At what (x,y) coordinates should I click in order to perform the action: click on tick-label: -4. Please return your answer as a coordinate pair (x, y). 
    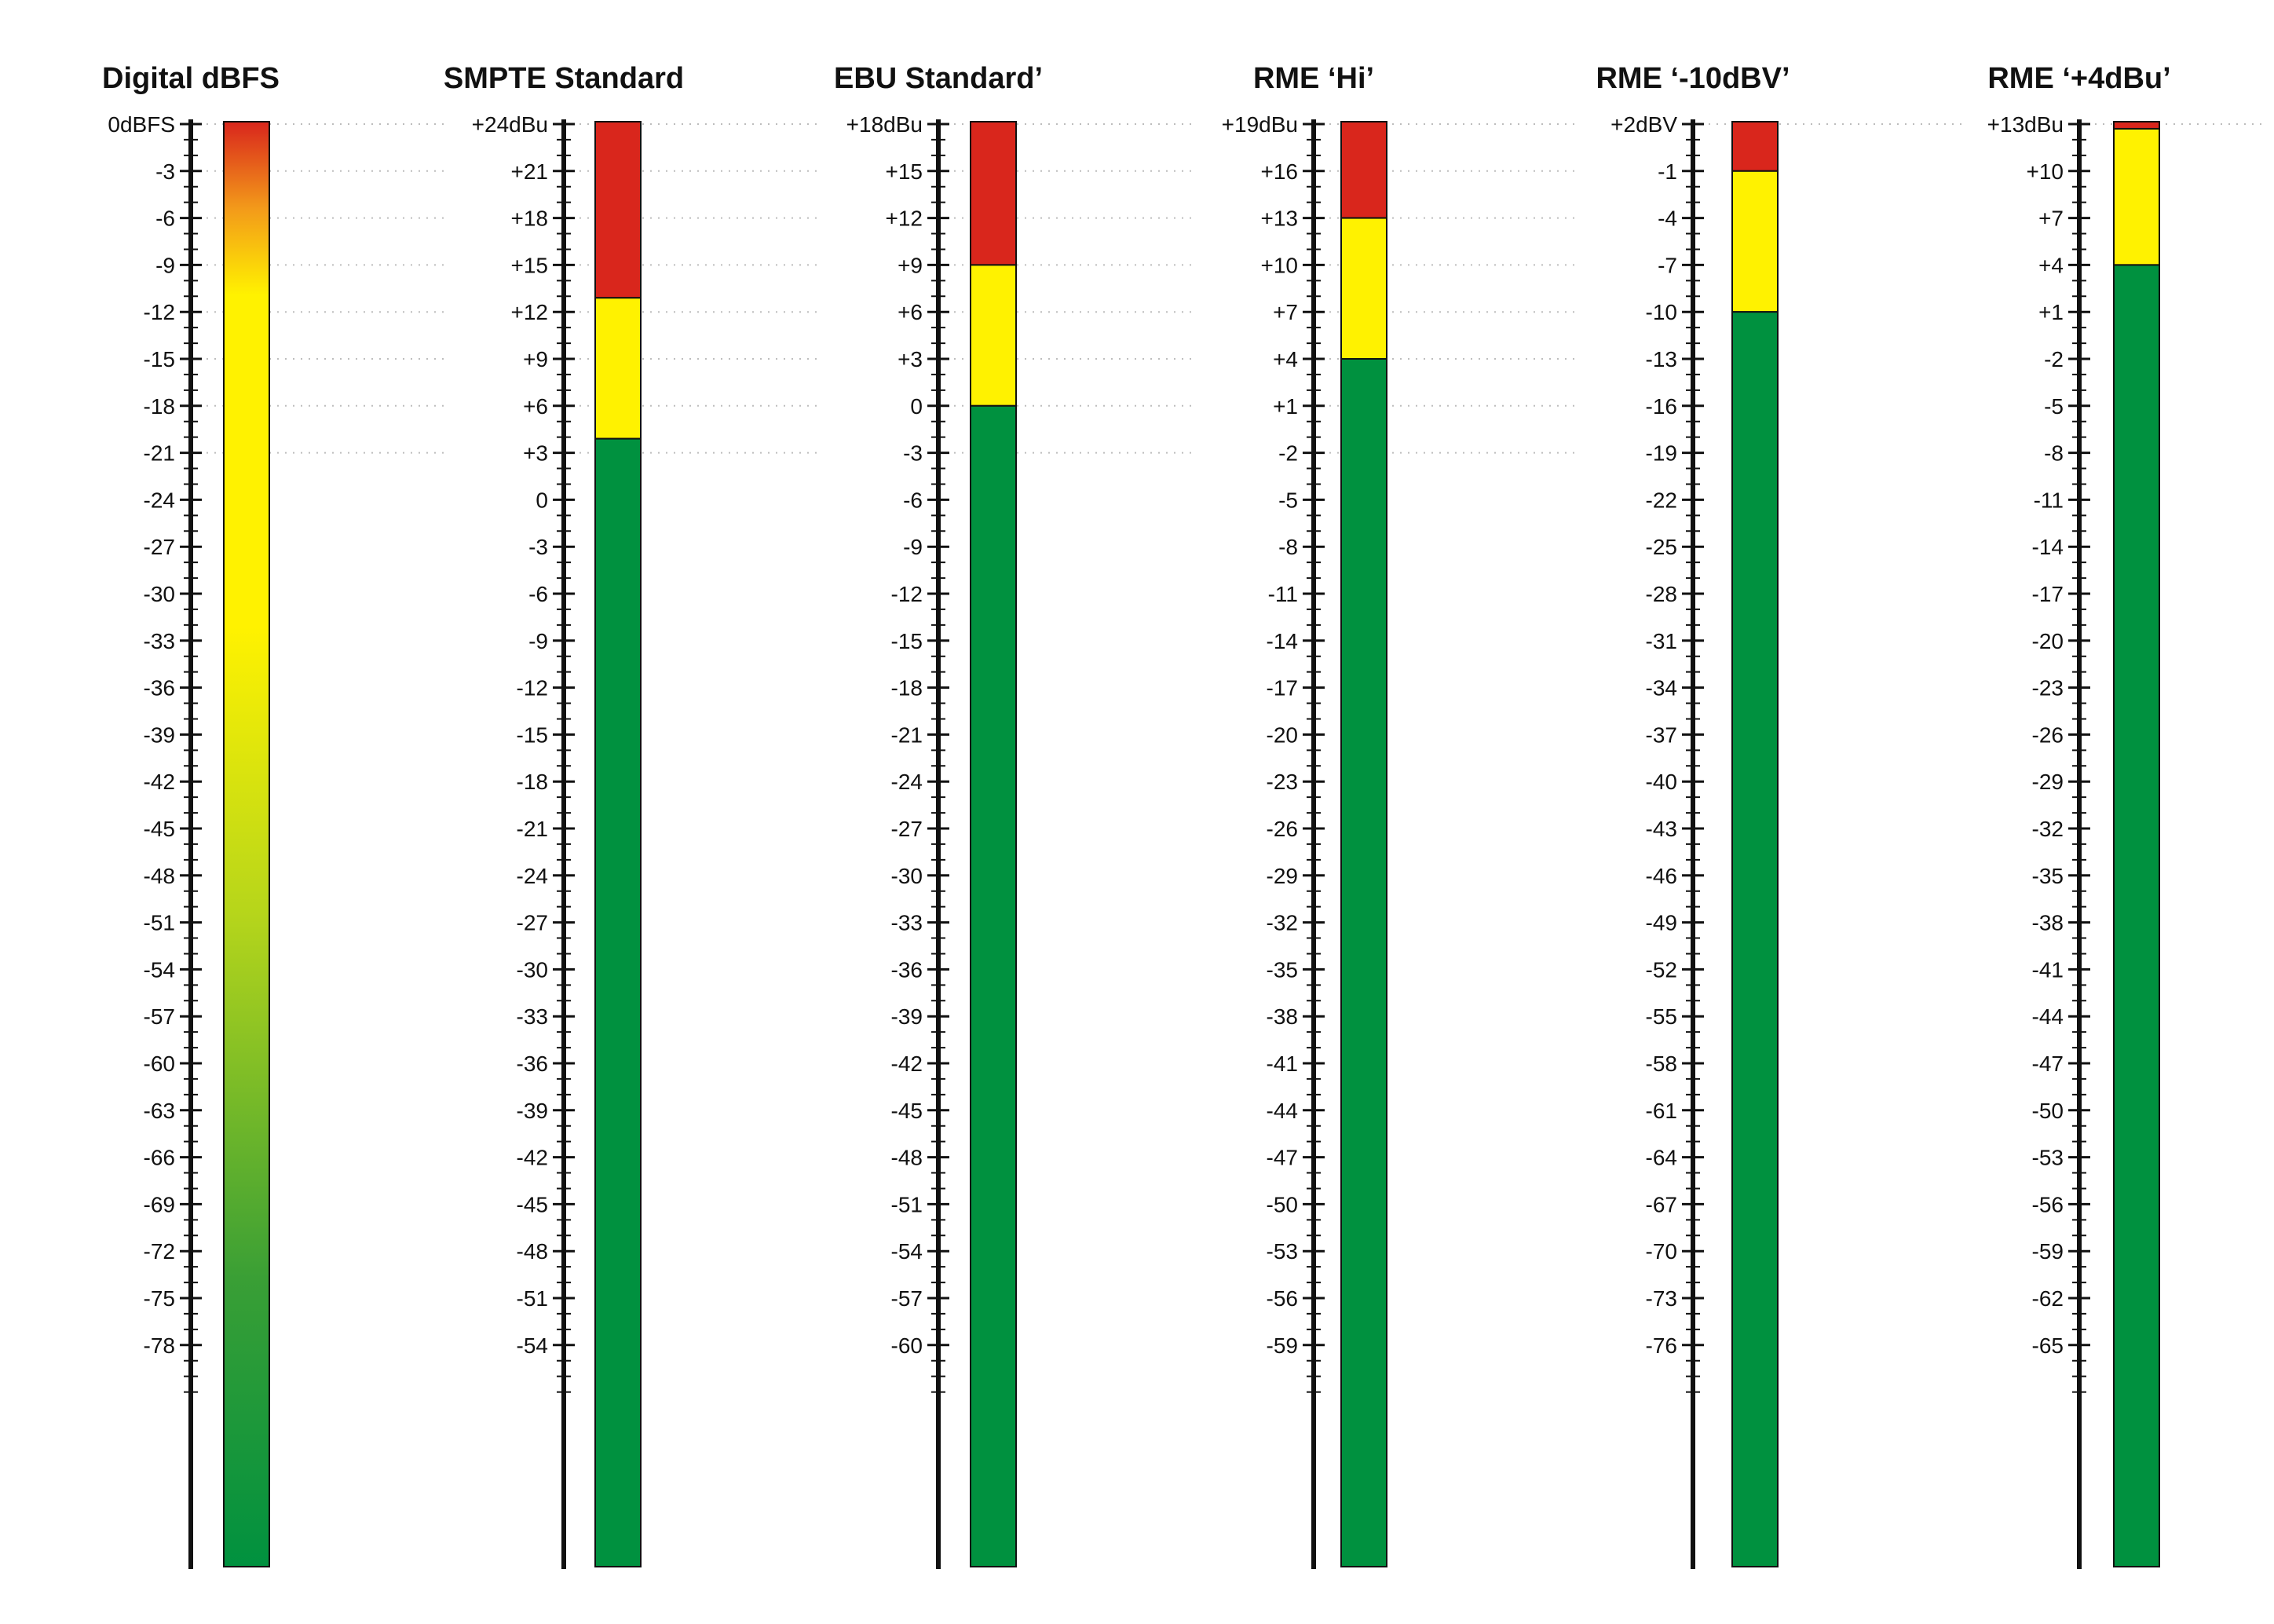
    Looking at the image, I should click on (1668, 219).